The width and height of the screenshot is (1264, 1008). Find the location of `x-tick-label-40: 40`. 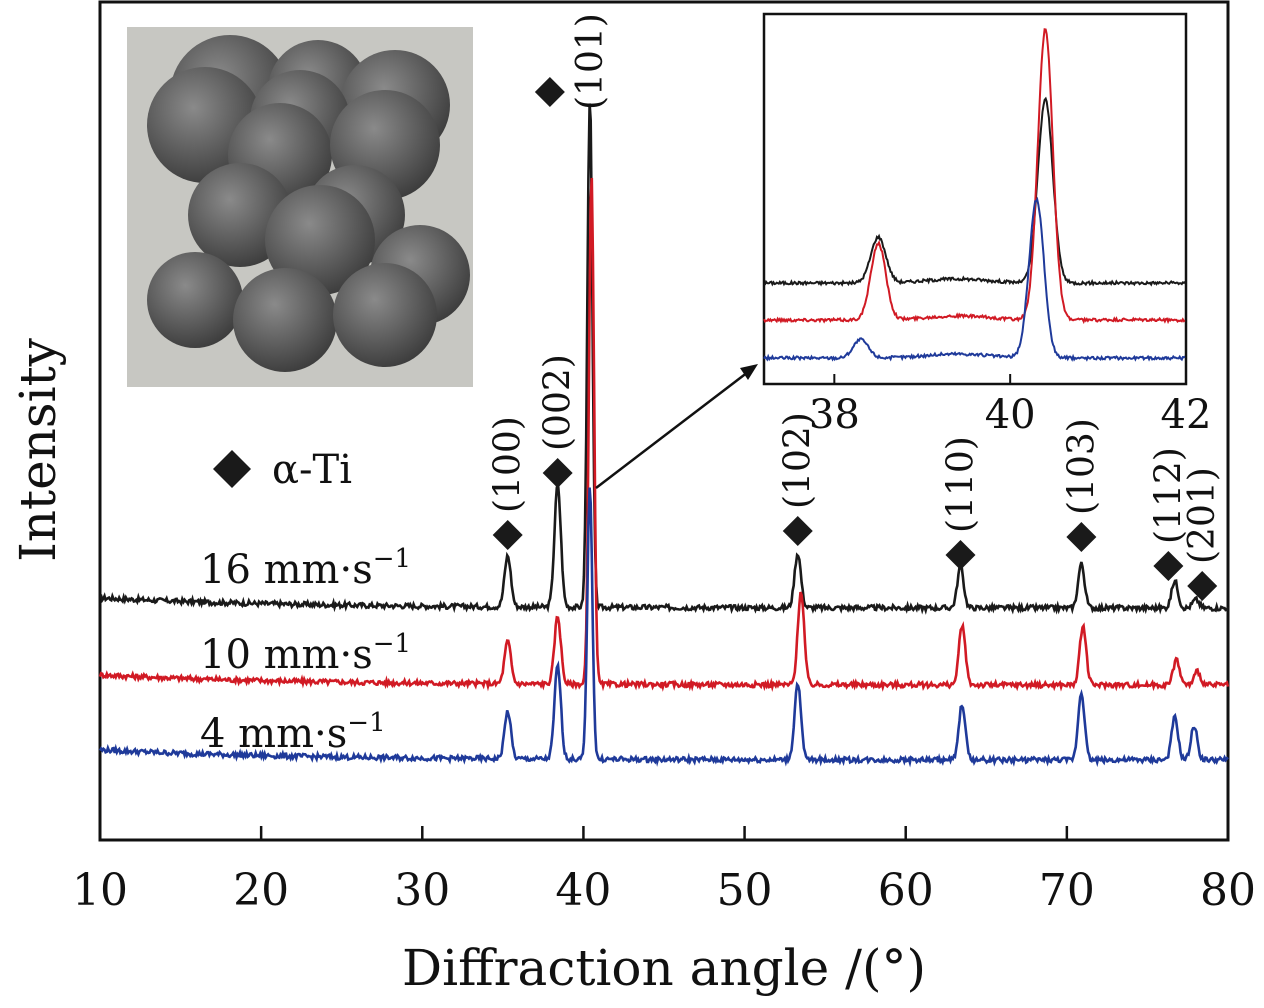

x-tick-label-40: 40 is located at coordinates (583, 890).